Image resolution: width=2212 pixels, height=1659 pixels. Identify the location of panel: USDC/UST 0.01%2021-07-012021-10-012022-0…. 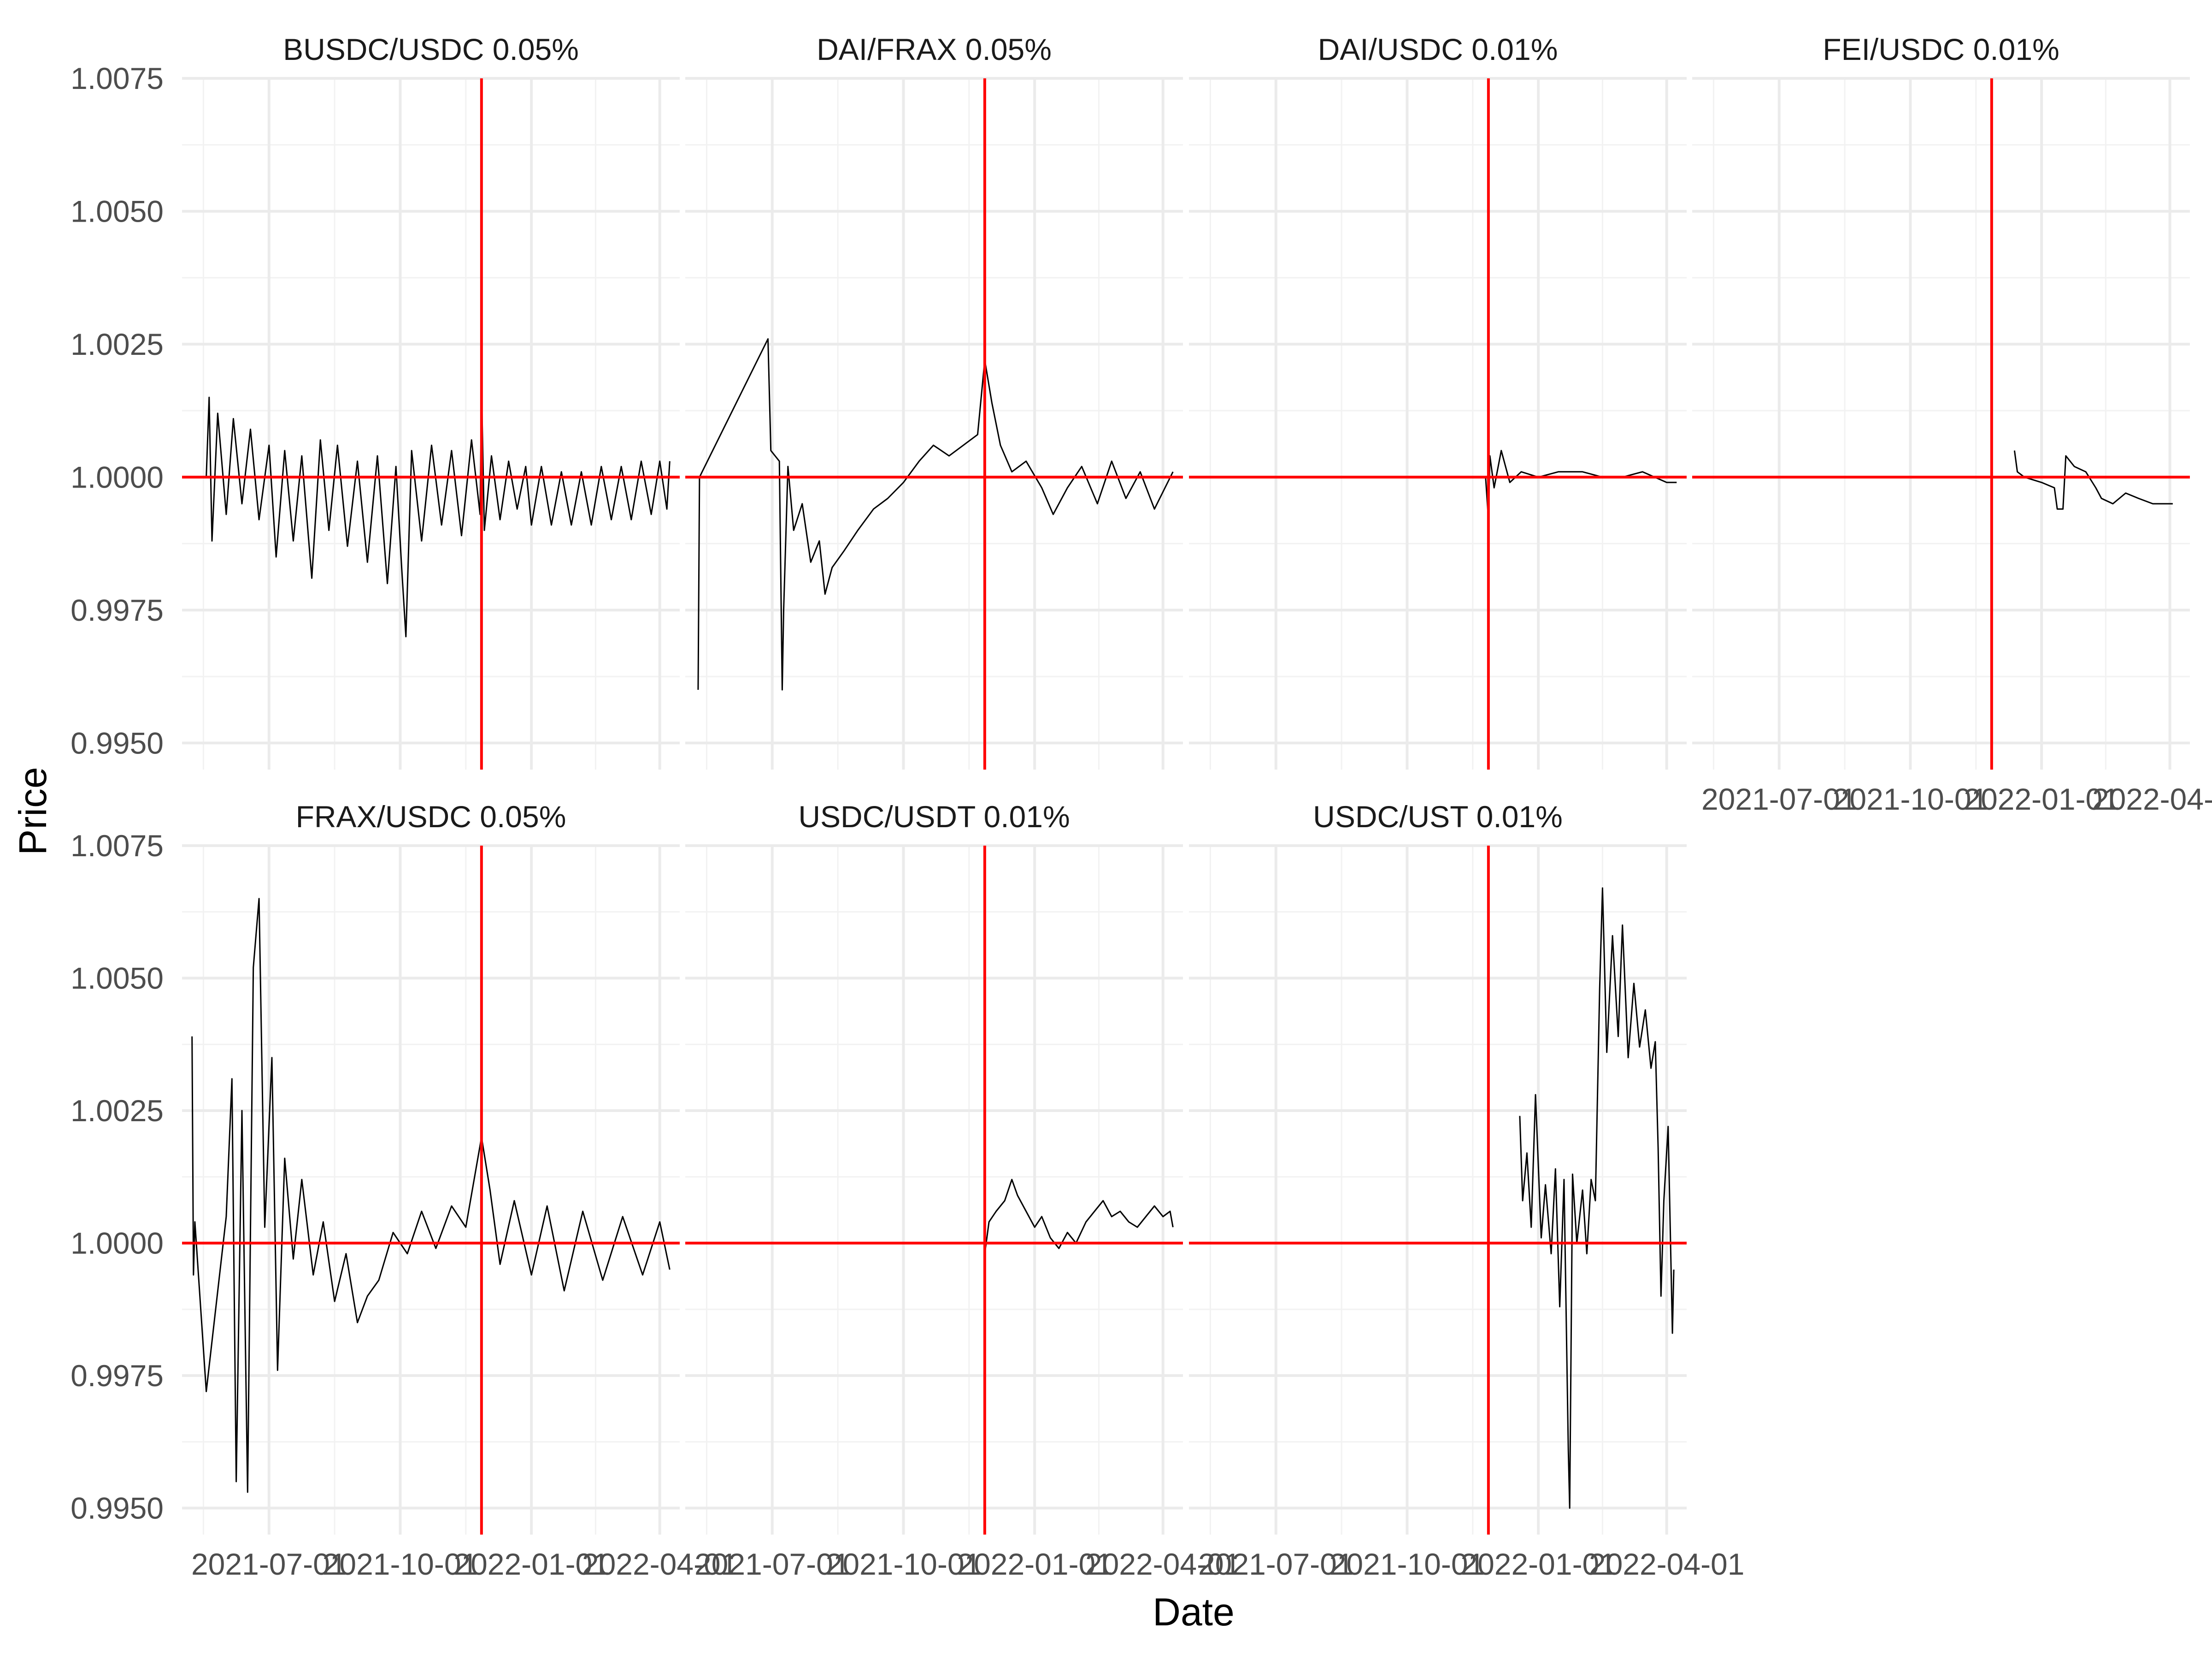
(1466, 1190).